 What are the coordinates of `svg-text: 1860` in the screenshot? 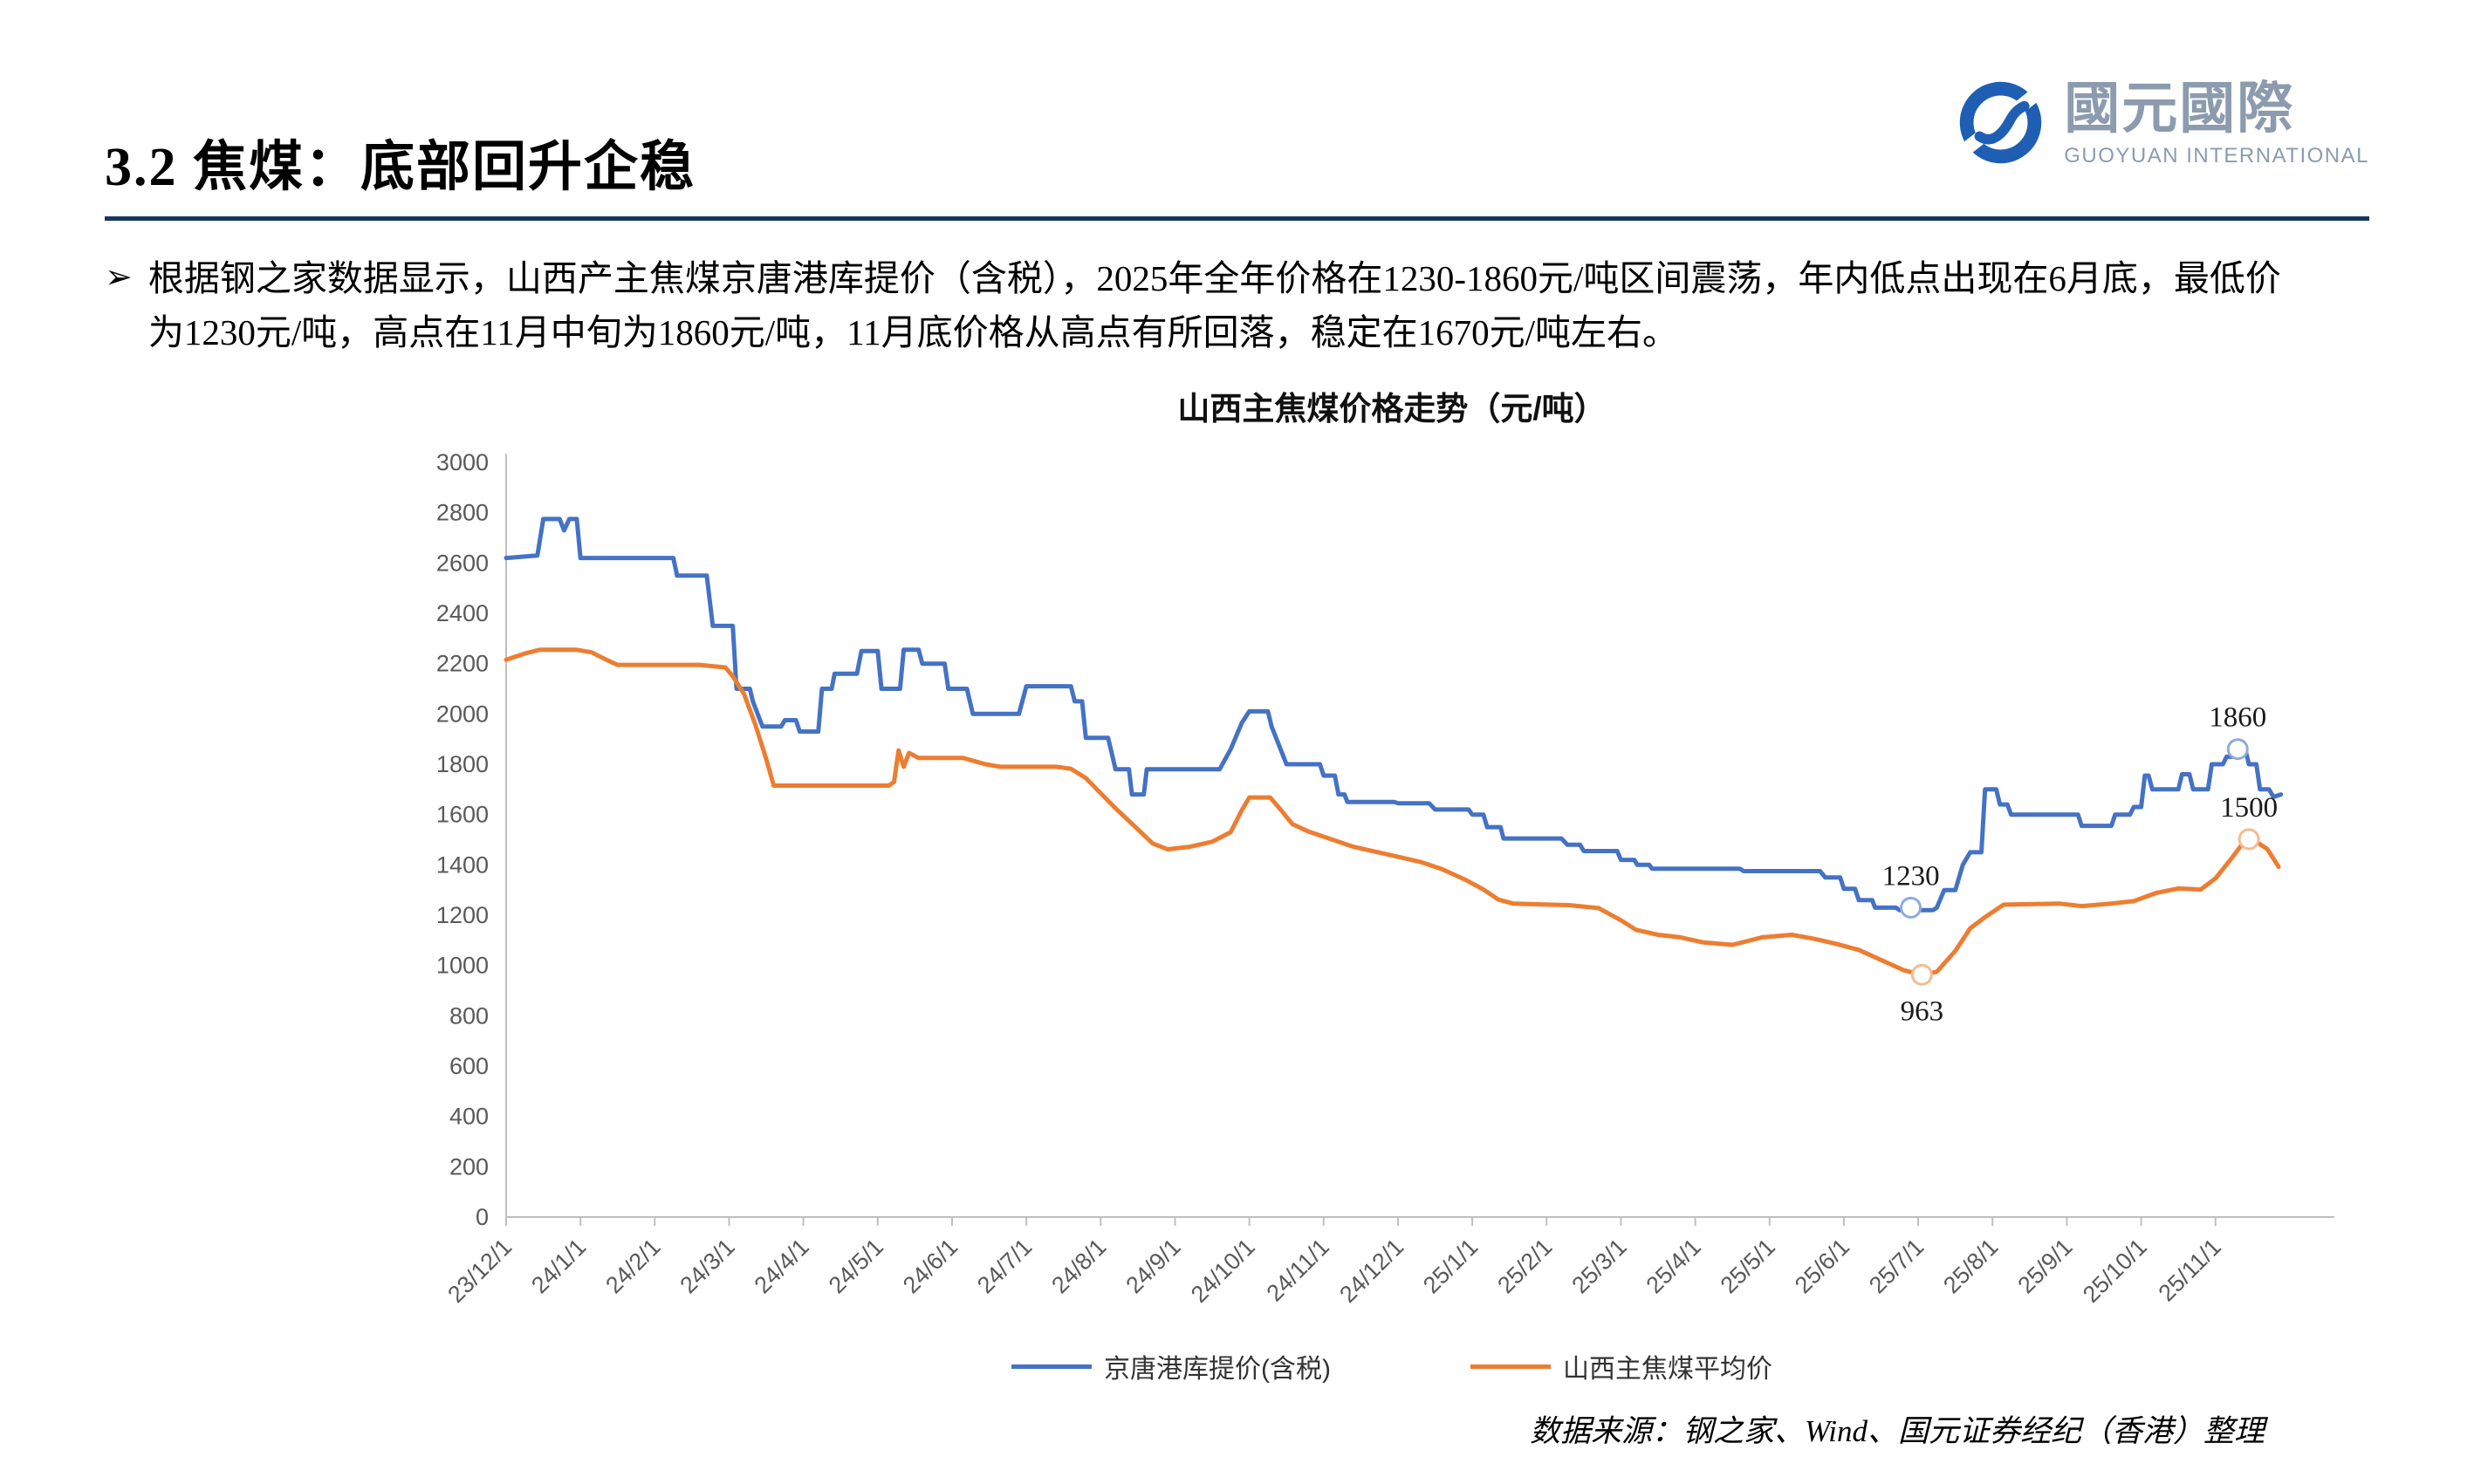 It's located at (2238, 718).